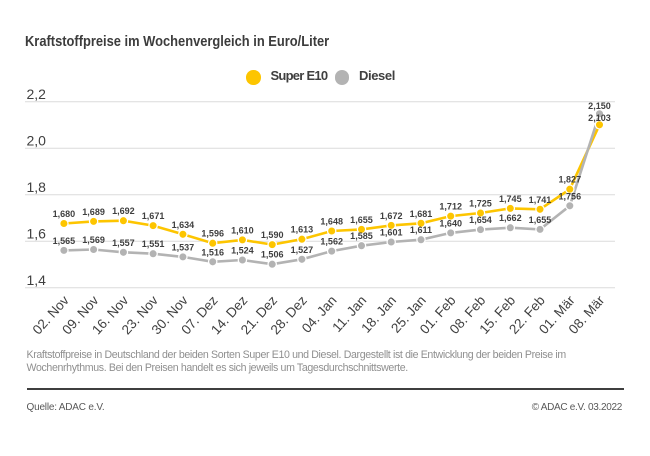 This screenshot has height=456, width=650. Describe the element at coordinates (331, 222) in the screenshot. I see `svg-text: 1,648` at that location.